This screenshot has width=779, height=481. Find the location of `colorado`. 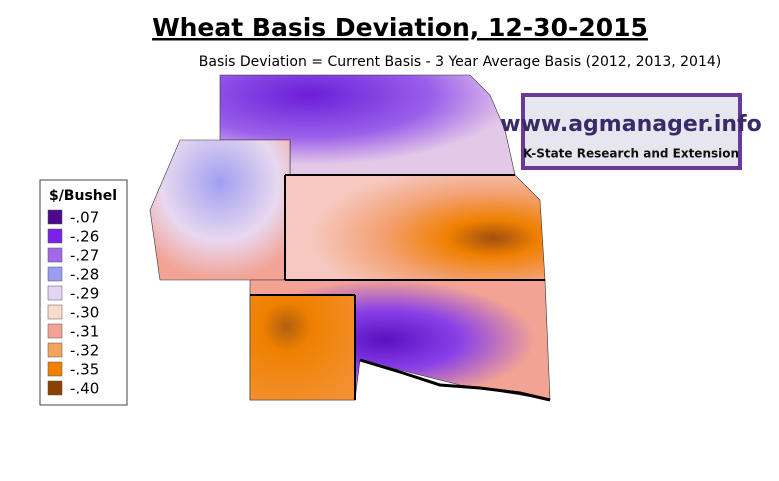

colorado is located at coordinates (220, 210).